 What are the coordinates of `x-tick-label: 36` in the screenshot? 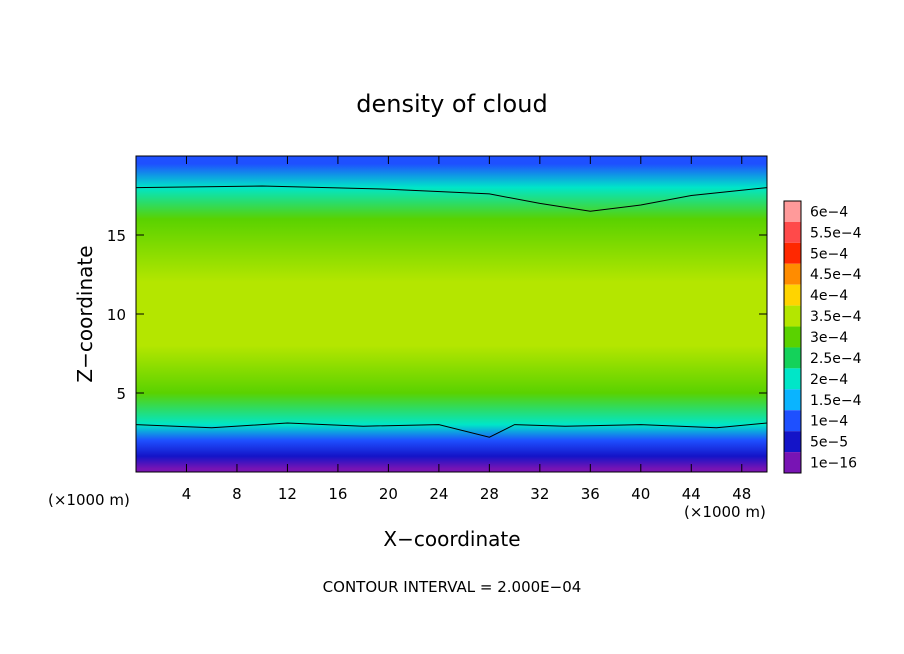 It's located at (590, 494).